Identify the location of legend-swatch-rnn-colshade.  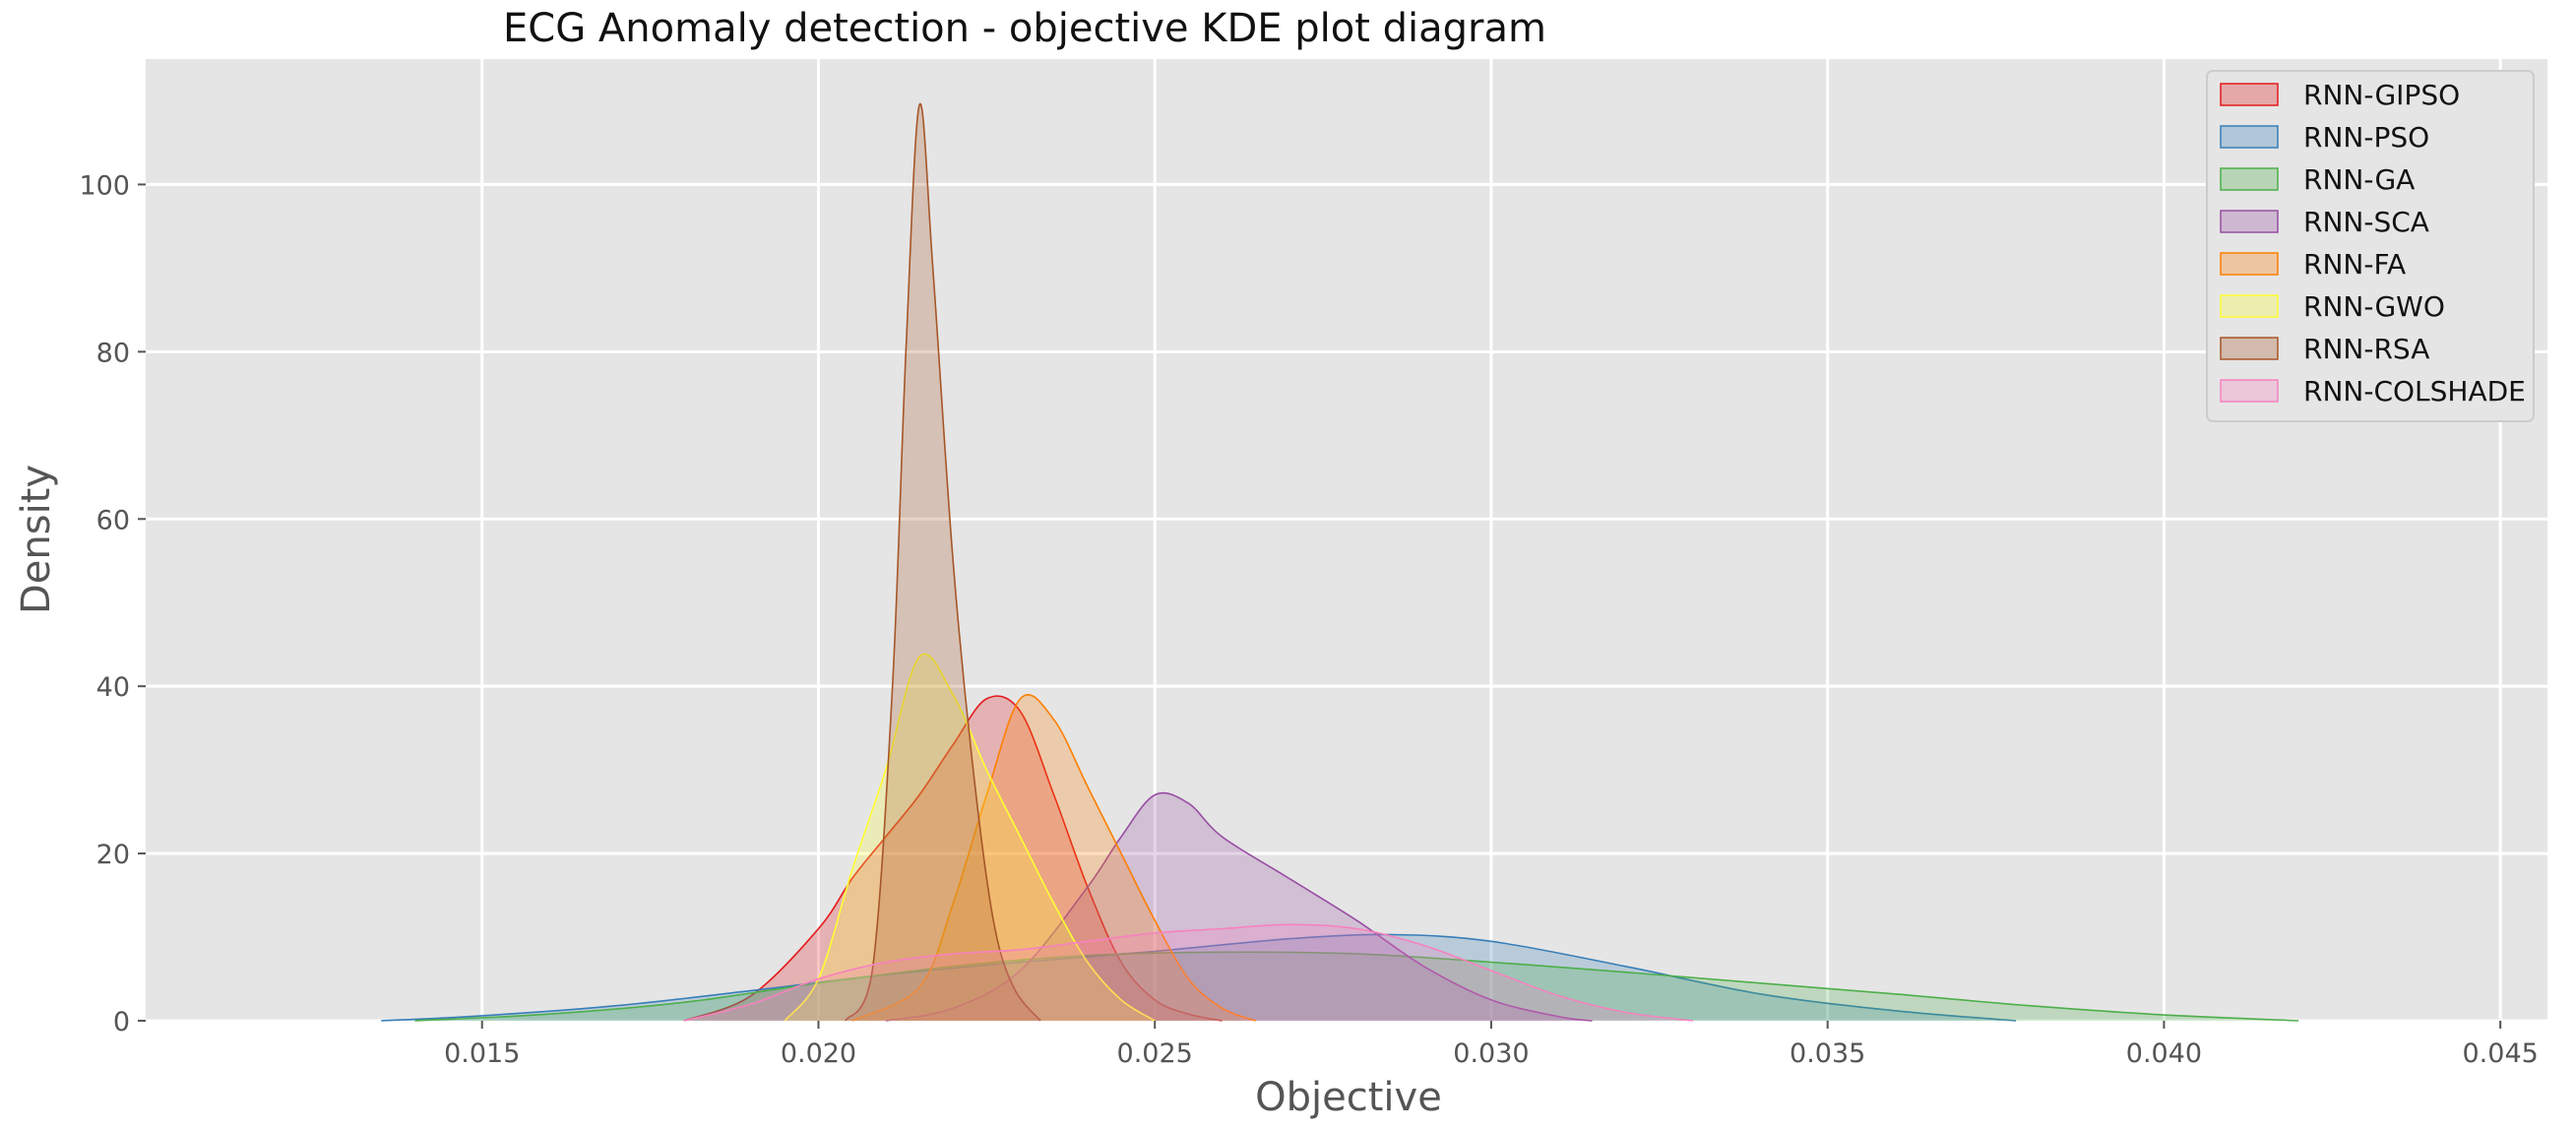
(2249, 391).